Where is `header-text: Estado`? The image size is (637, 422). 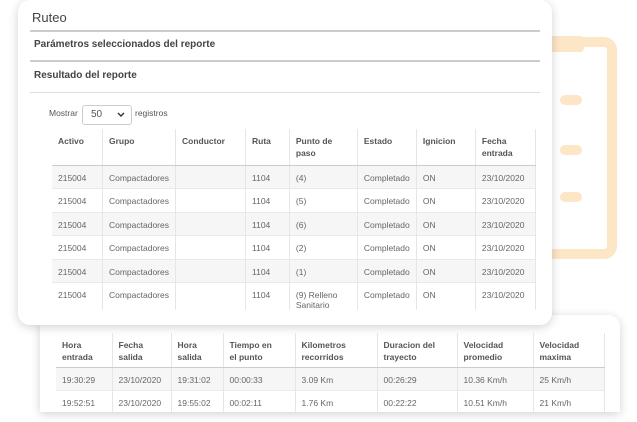
header-text: Estado is located at coordinates (378, 141).